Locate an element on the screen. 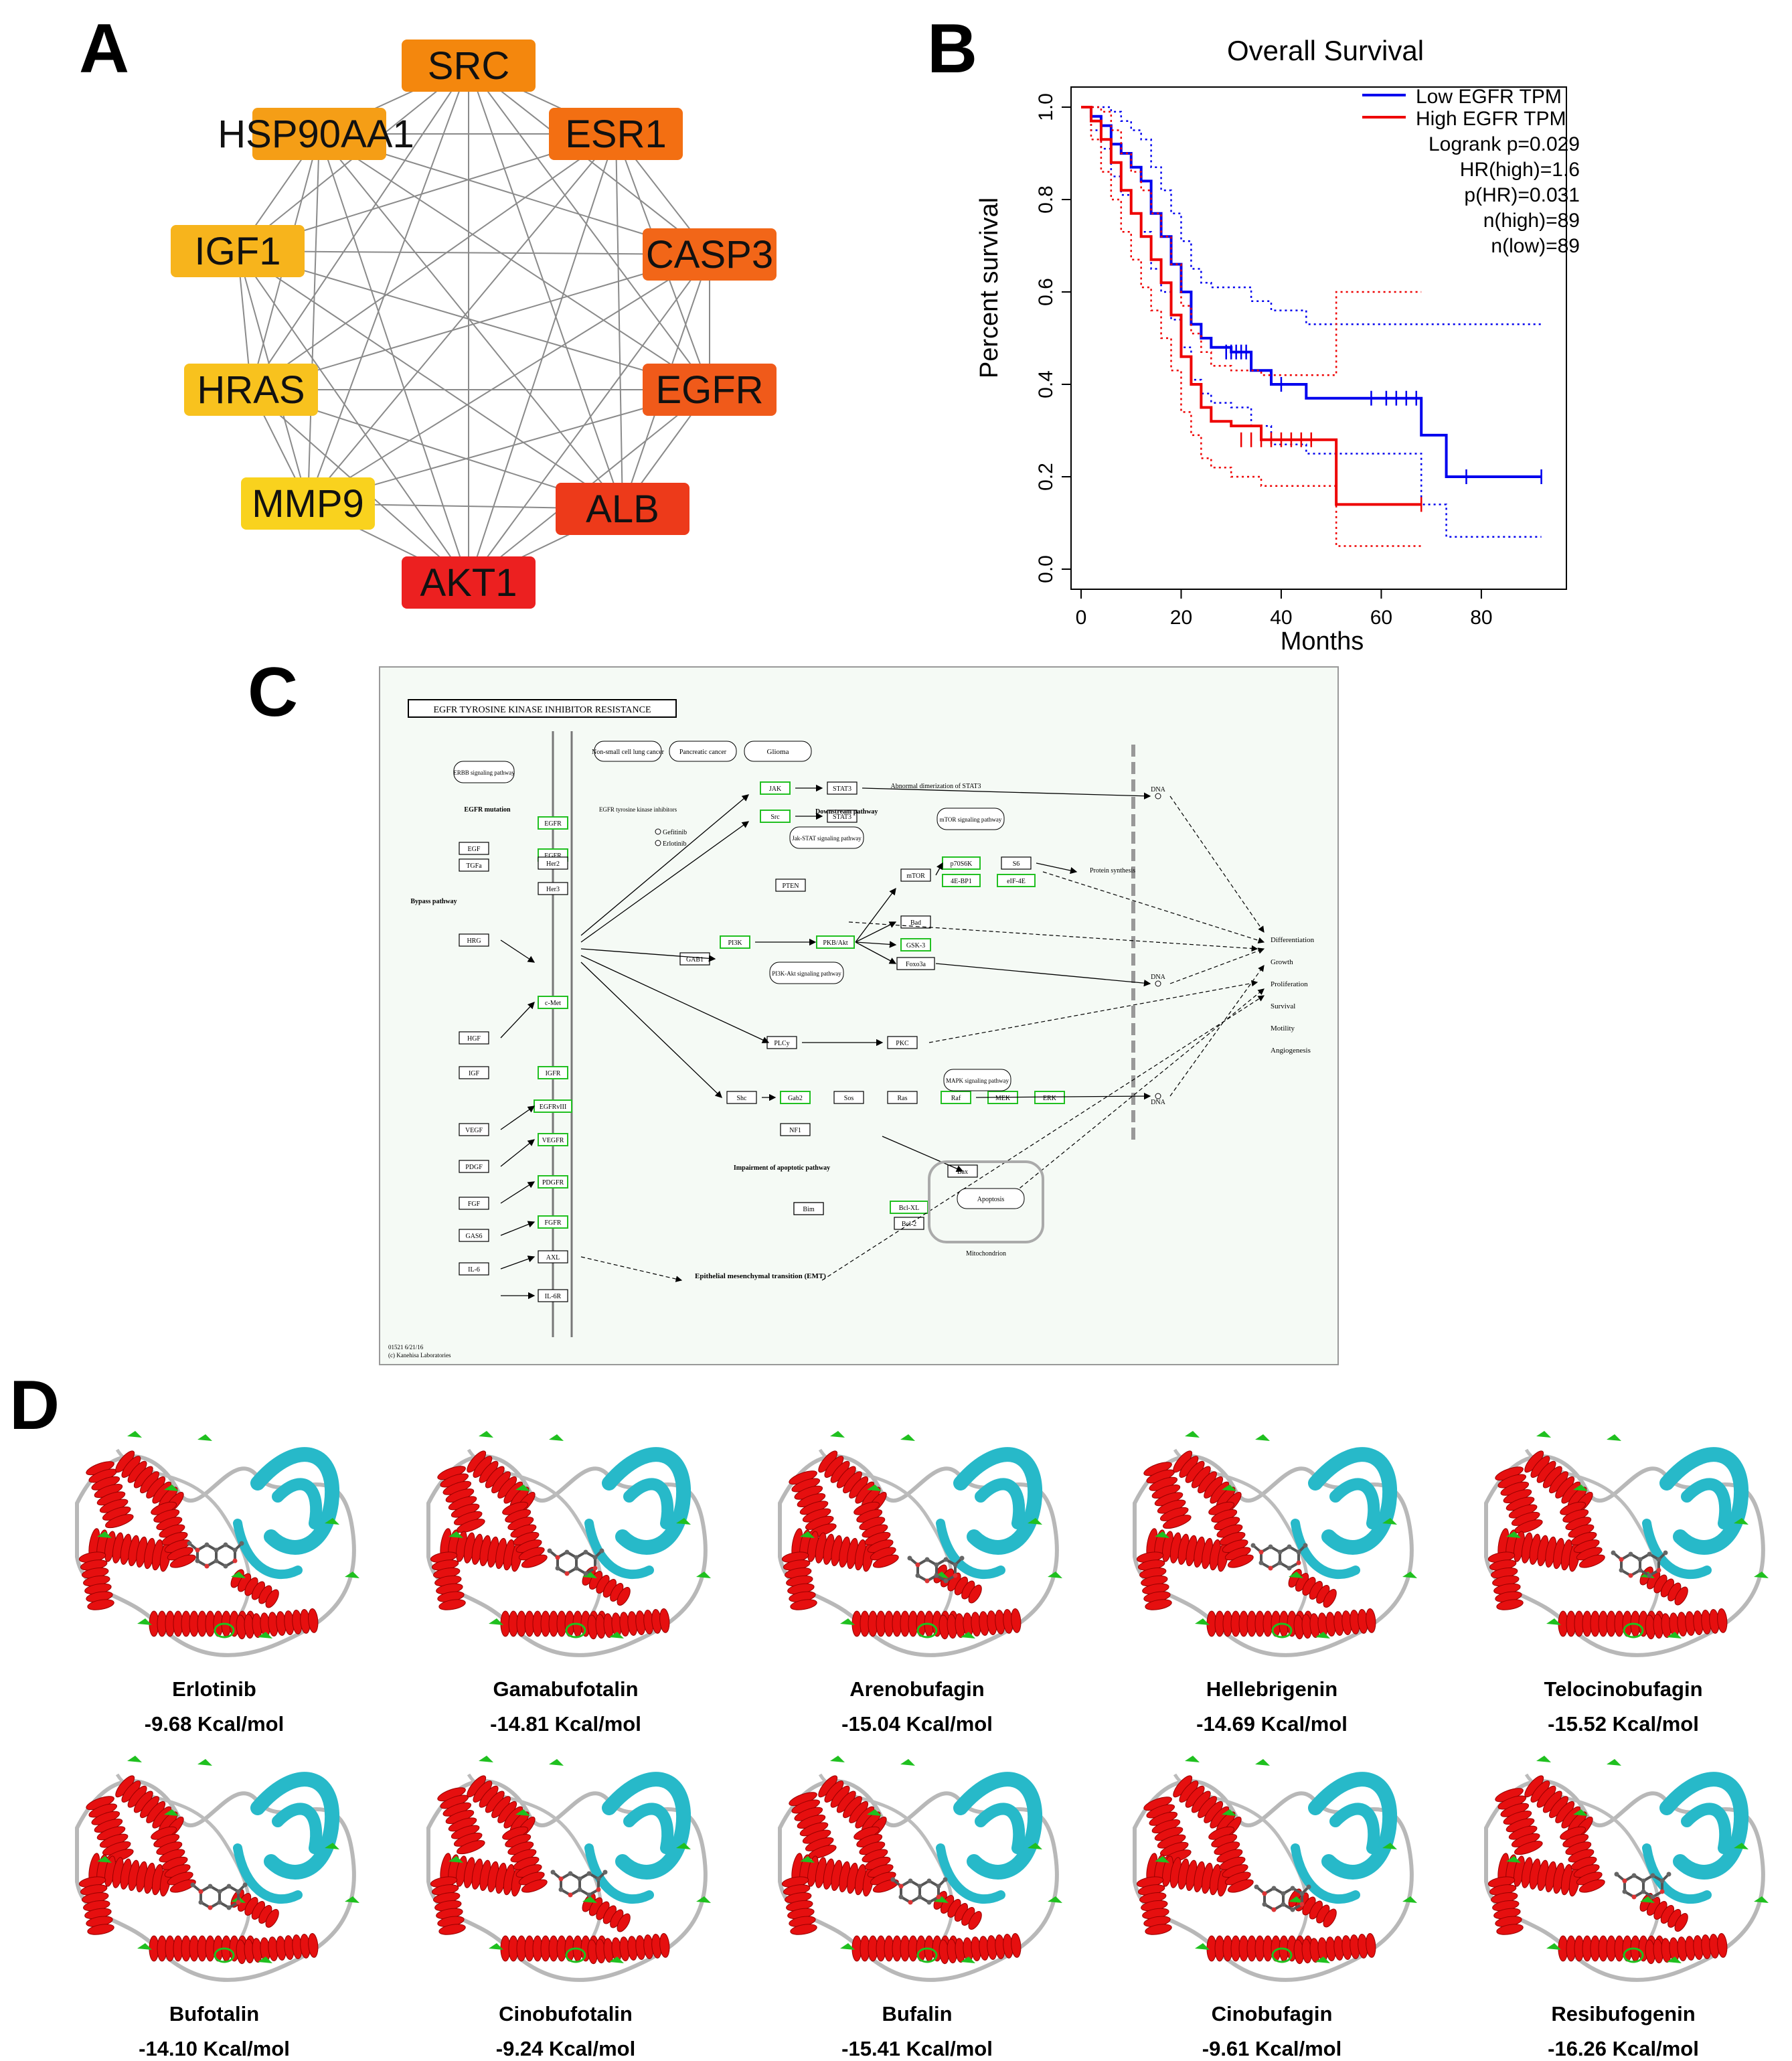 This screenshot has width=1792, height=2061. gene-label: IGFR is located at coordinates (553, 1073).